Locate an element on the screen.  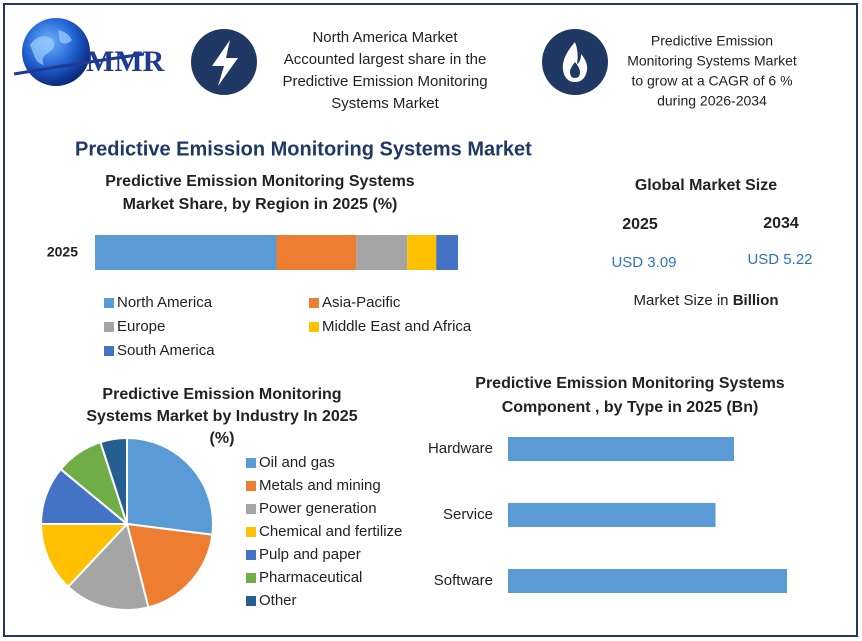
market-value: USD 3.09 is located at coordinates (643, 262).